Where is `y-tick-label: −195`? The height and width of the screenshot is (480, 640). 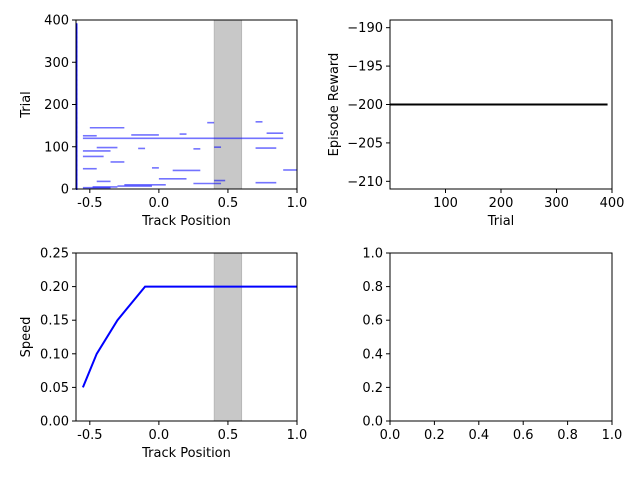
y-tick-label: −195 is located at coordinates (365, 67).